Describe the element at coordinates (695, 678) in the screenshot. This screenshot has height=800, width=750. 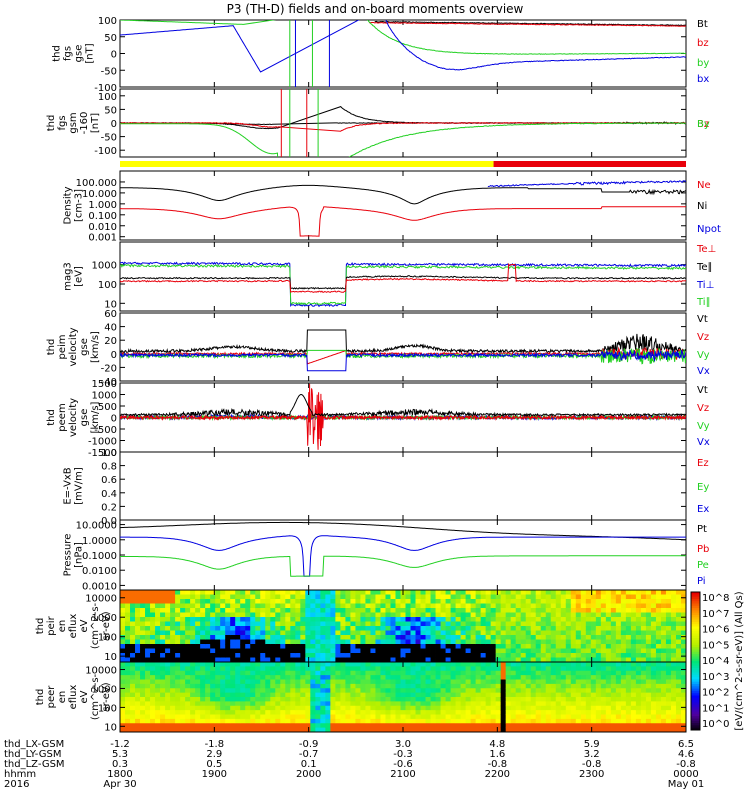
I see `colorbar-segment` at that location.